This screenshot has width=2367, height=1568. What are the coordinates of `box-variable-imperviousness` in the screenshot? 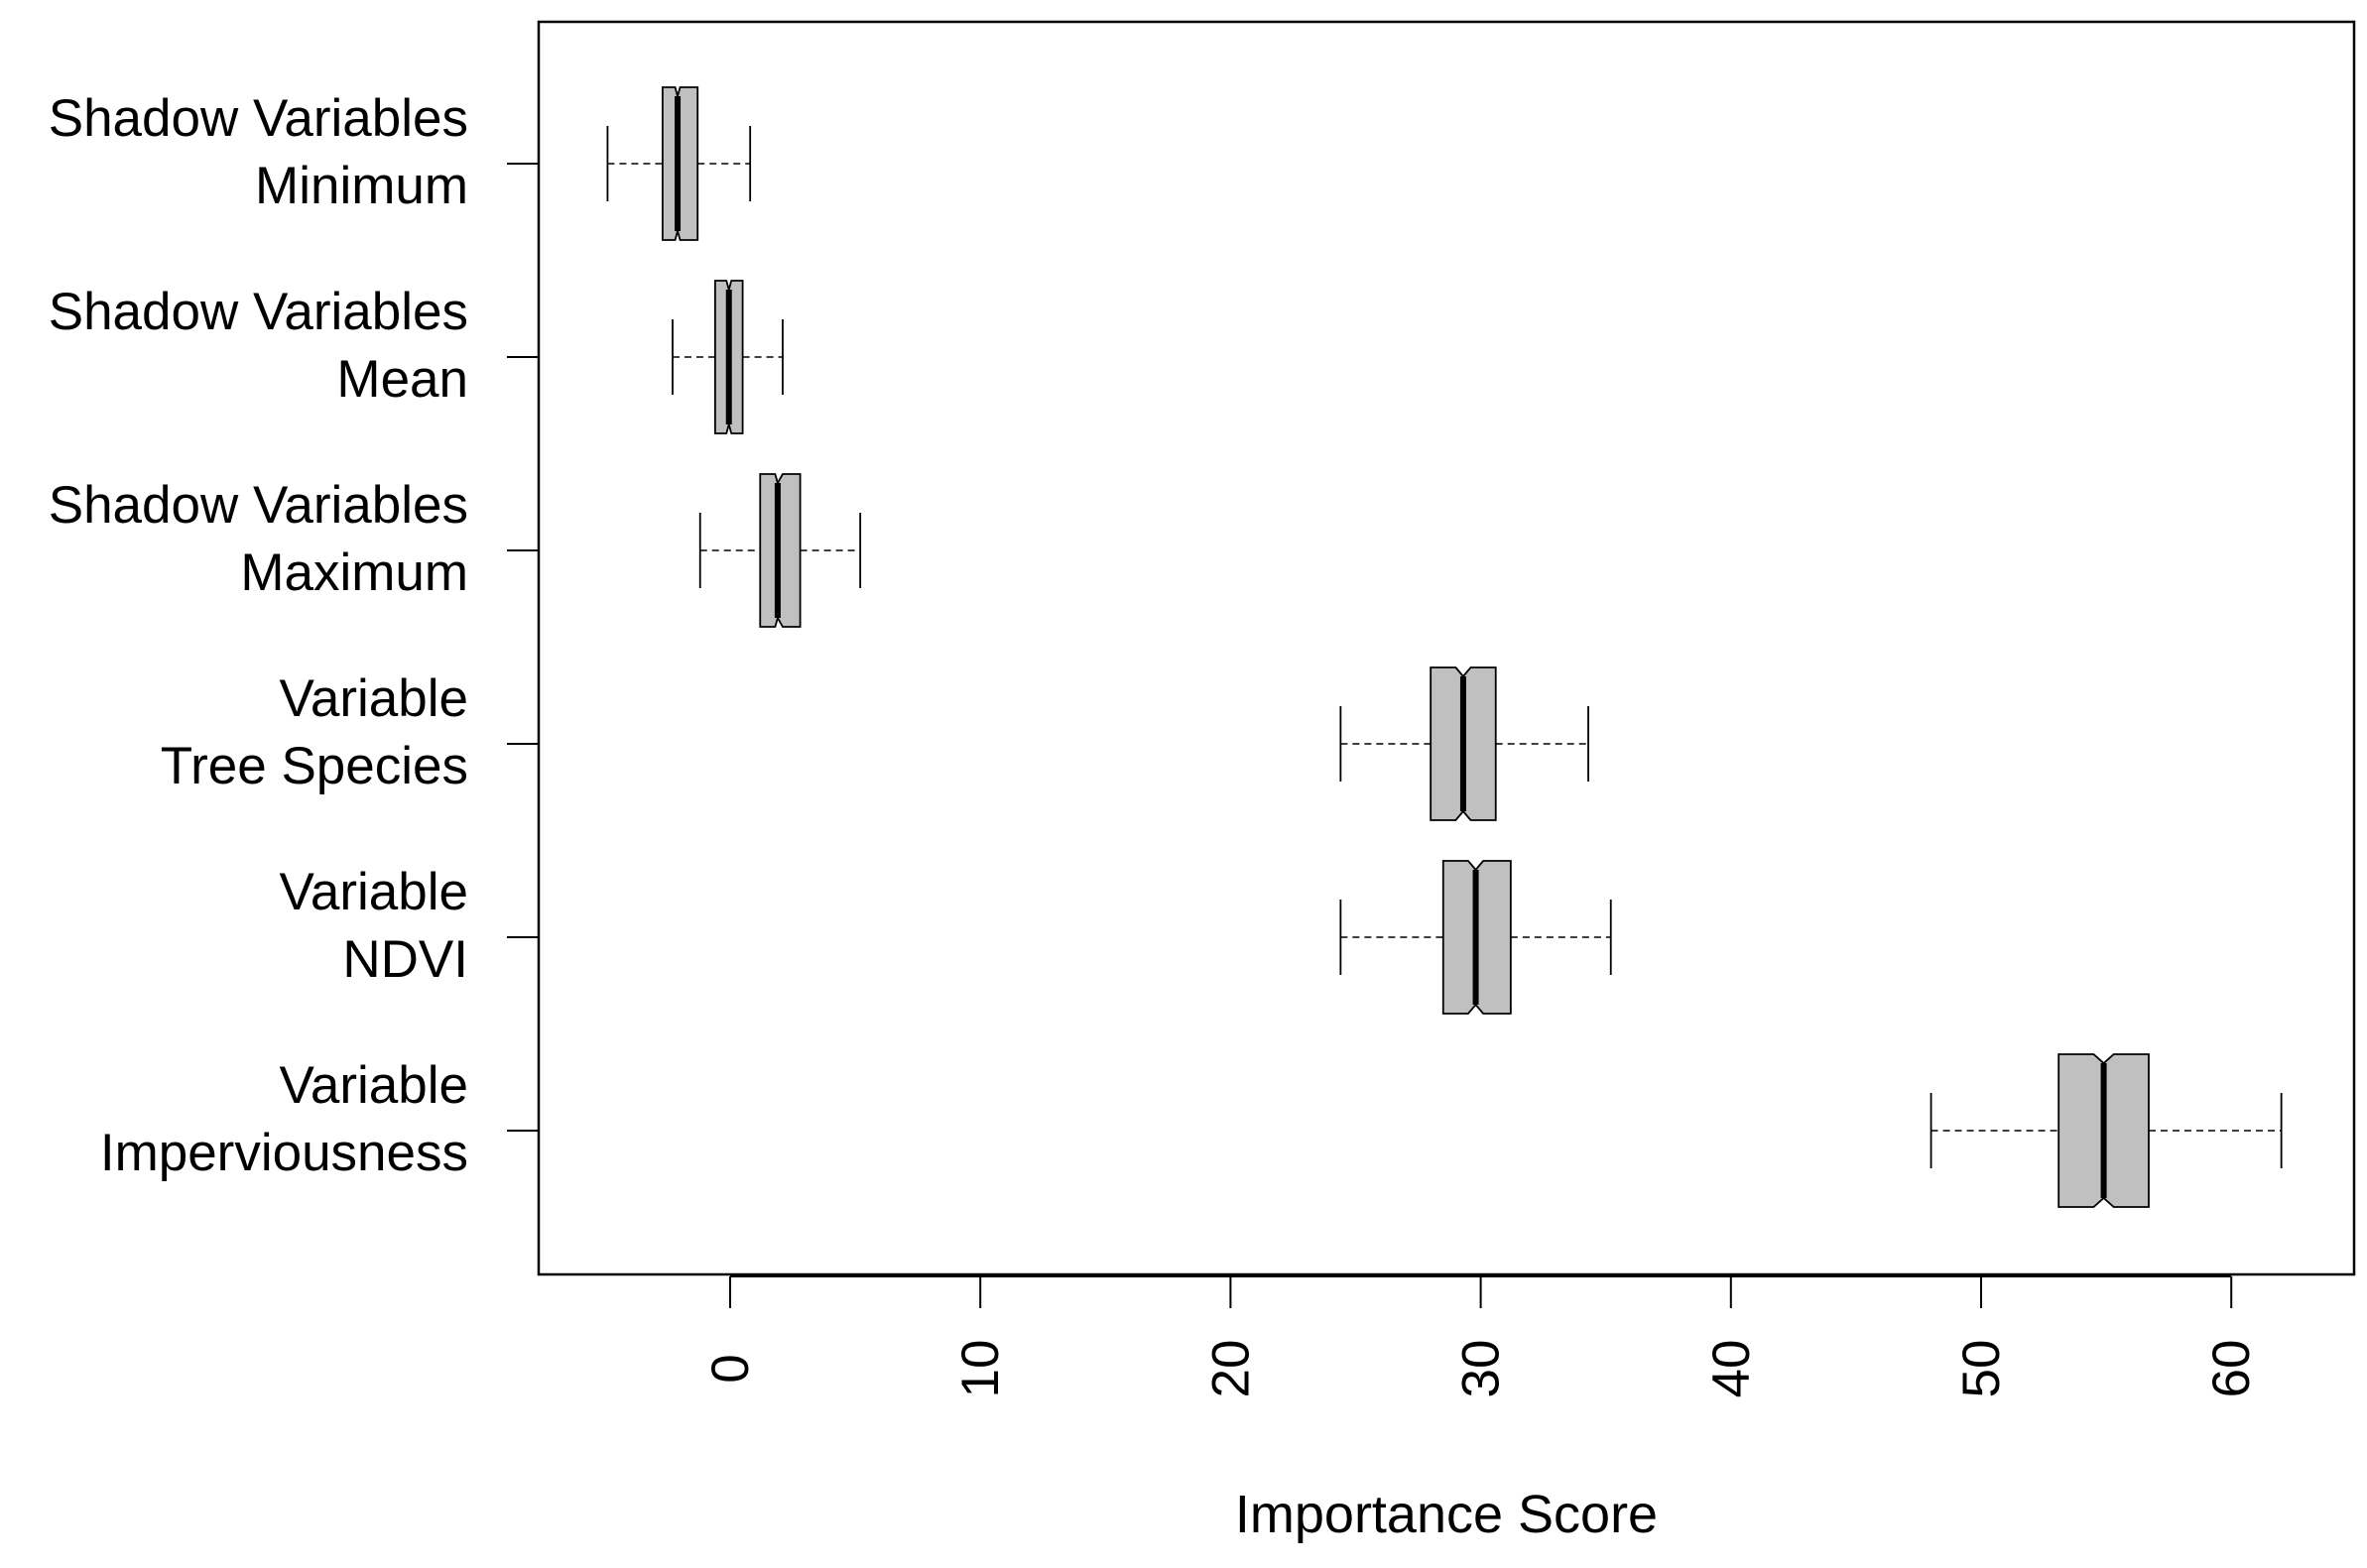 It's located at (2106, 1130).